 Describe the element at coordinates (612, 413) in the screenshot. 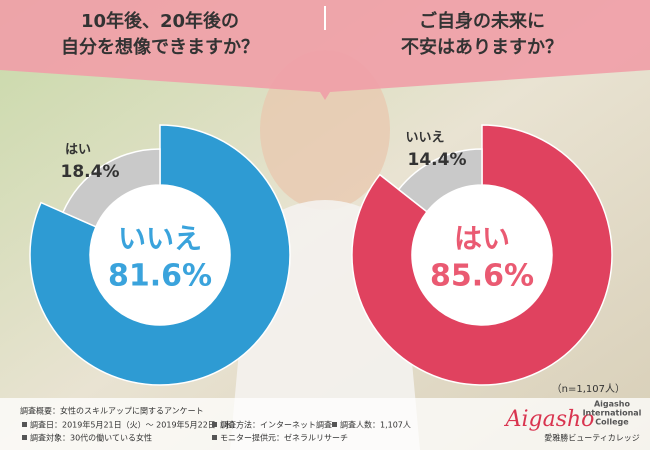

I see `logo-name: International` at that location.